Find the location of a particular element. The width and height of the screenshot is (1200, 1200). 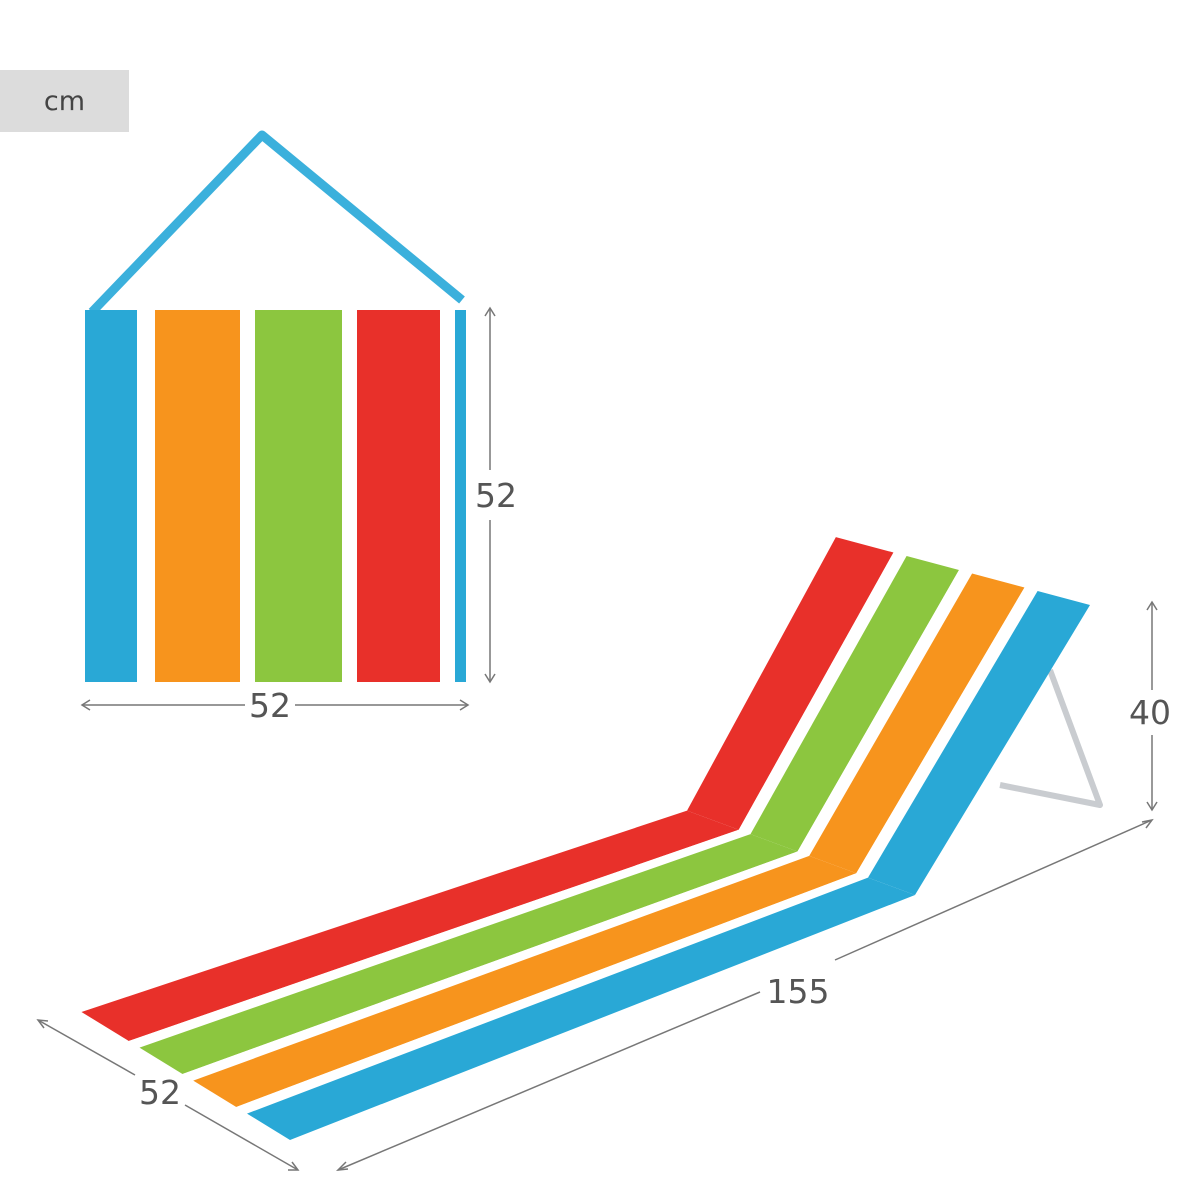

bag-stripe-green is located at coordinates (298, 496).